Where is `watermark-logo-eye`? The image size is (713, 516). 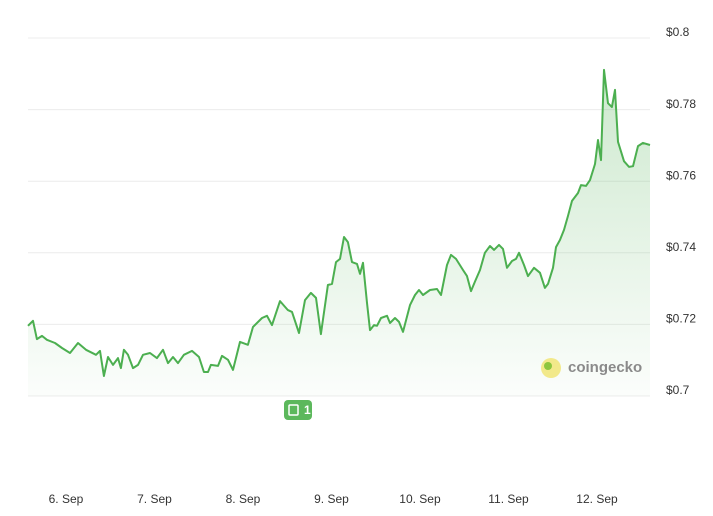
watermark-logo-eye is located at coordinates (548, 366).